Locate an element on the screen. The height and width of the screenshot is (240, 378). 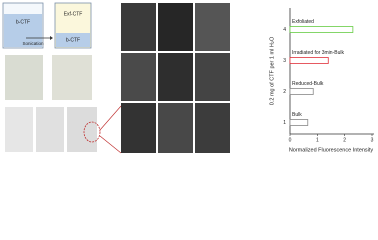
y-tick-label: 3 is located at coordinates (284, 61).